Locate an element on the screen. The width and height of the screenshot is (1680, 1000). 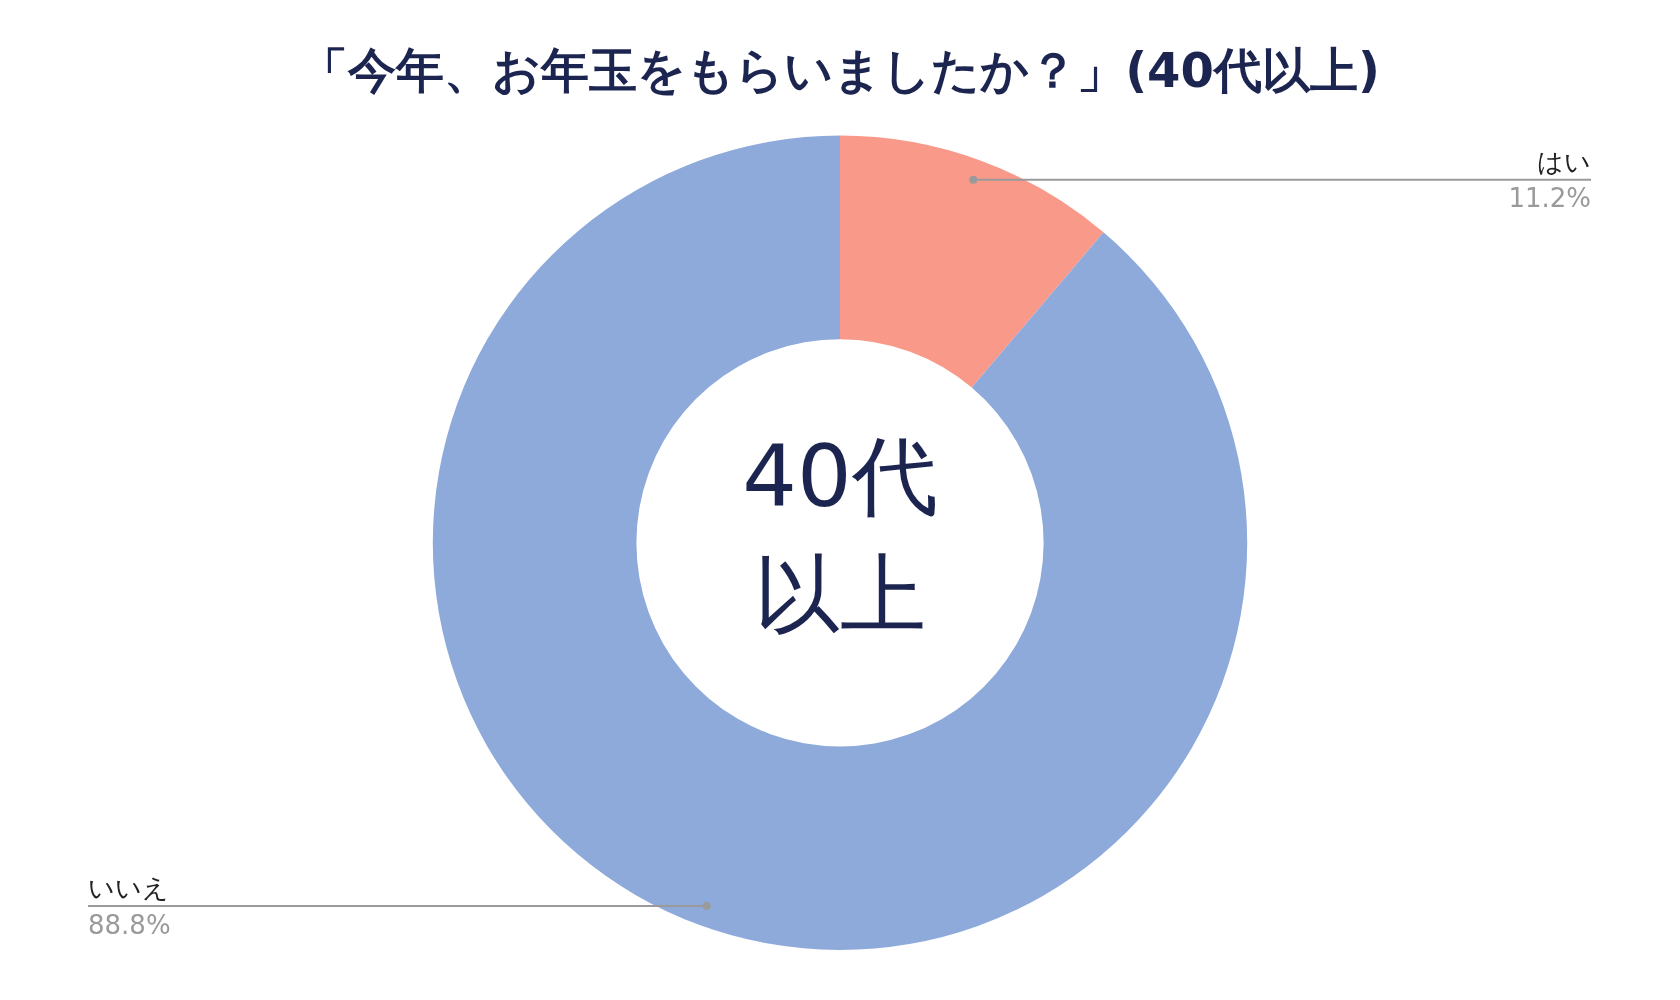
slice-label: はい is located at coordinates (1564, 161).